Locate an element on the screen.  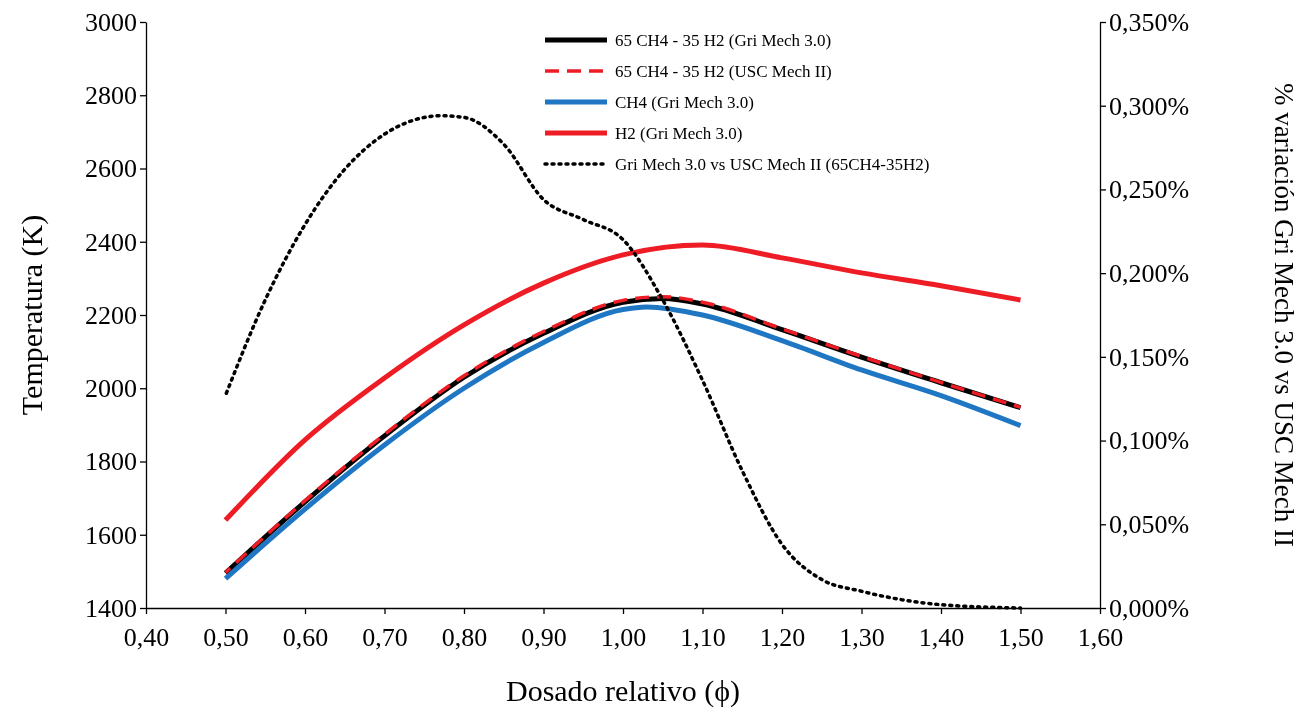
legend-label: Gri Mech 3.0 vs USC Mech II (65CH4-35H2) is located at coordinates (772, 164).